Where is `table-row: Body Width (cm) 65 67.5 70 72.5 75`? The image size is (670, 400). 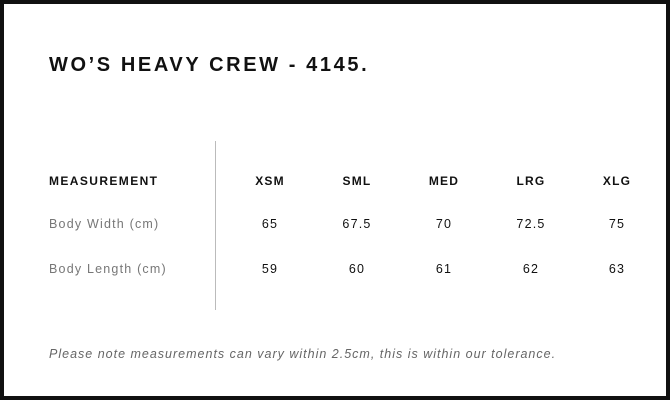 table-row: Body Width (cm) 65 67.5 70 72.5 75 is located at coordinates (359, 224).